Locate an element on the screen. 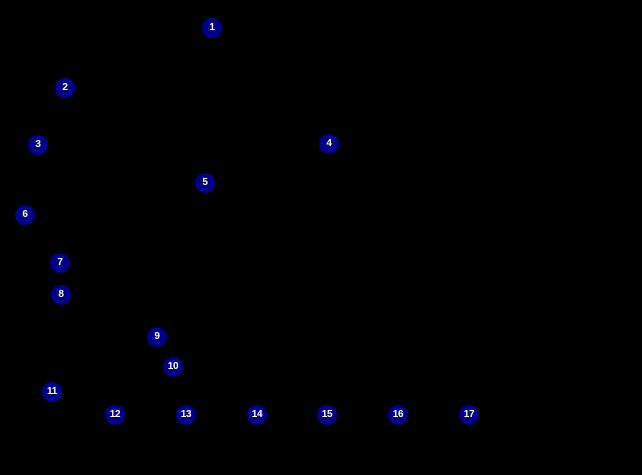  som-mark-17: 17 is located at coordinates (469, 415).